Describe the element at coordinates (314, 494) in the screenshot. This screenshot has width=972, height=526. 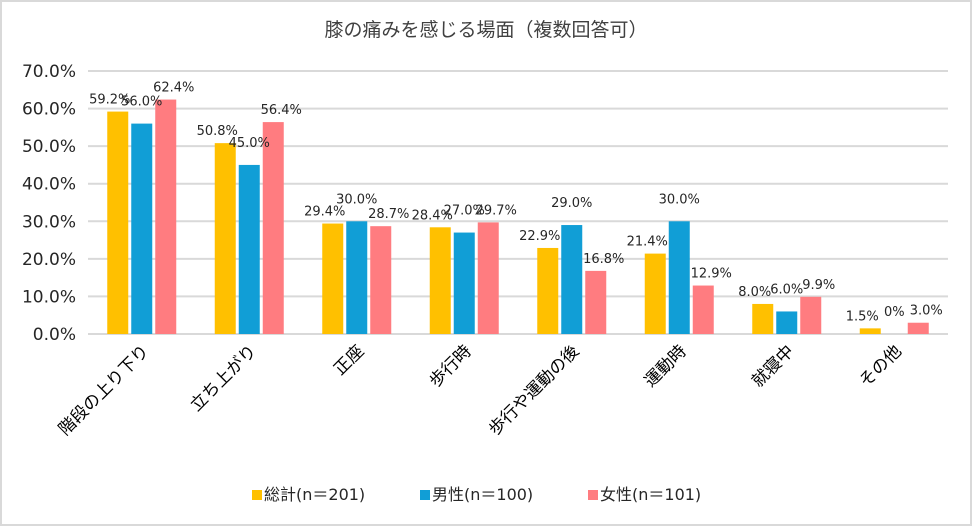
I see `legend-label: 総計(n＝201)` at that location.